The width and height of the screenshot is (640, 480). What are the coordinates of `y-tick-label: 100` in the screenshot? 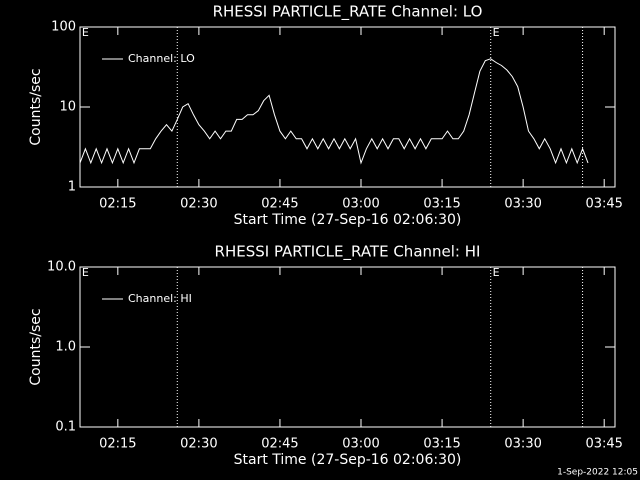 It's located at (63, 27).